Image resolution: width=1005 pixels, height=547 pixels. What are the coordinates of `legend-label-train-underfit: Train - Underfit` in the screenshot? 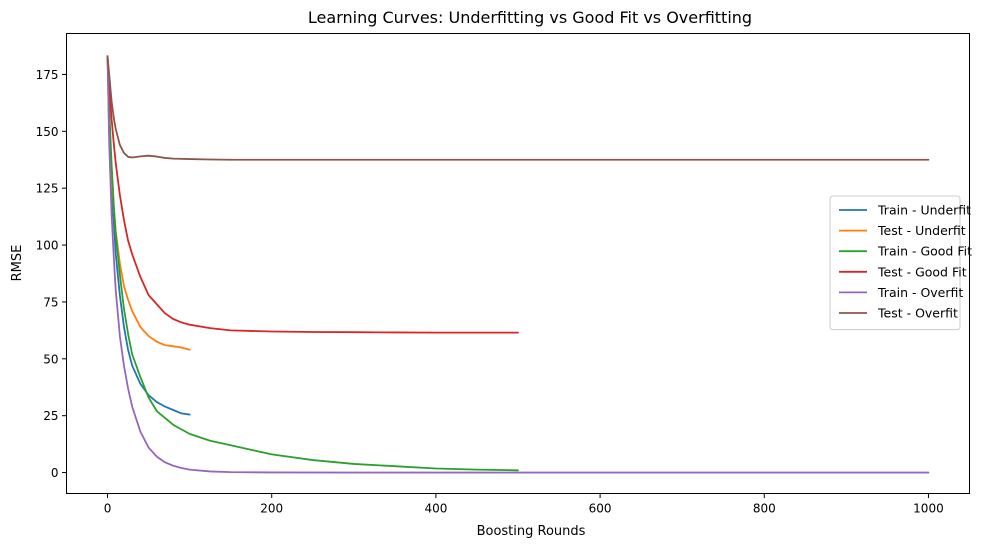 It's located at (924, 210).